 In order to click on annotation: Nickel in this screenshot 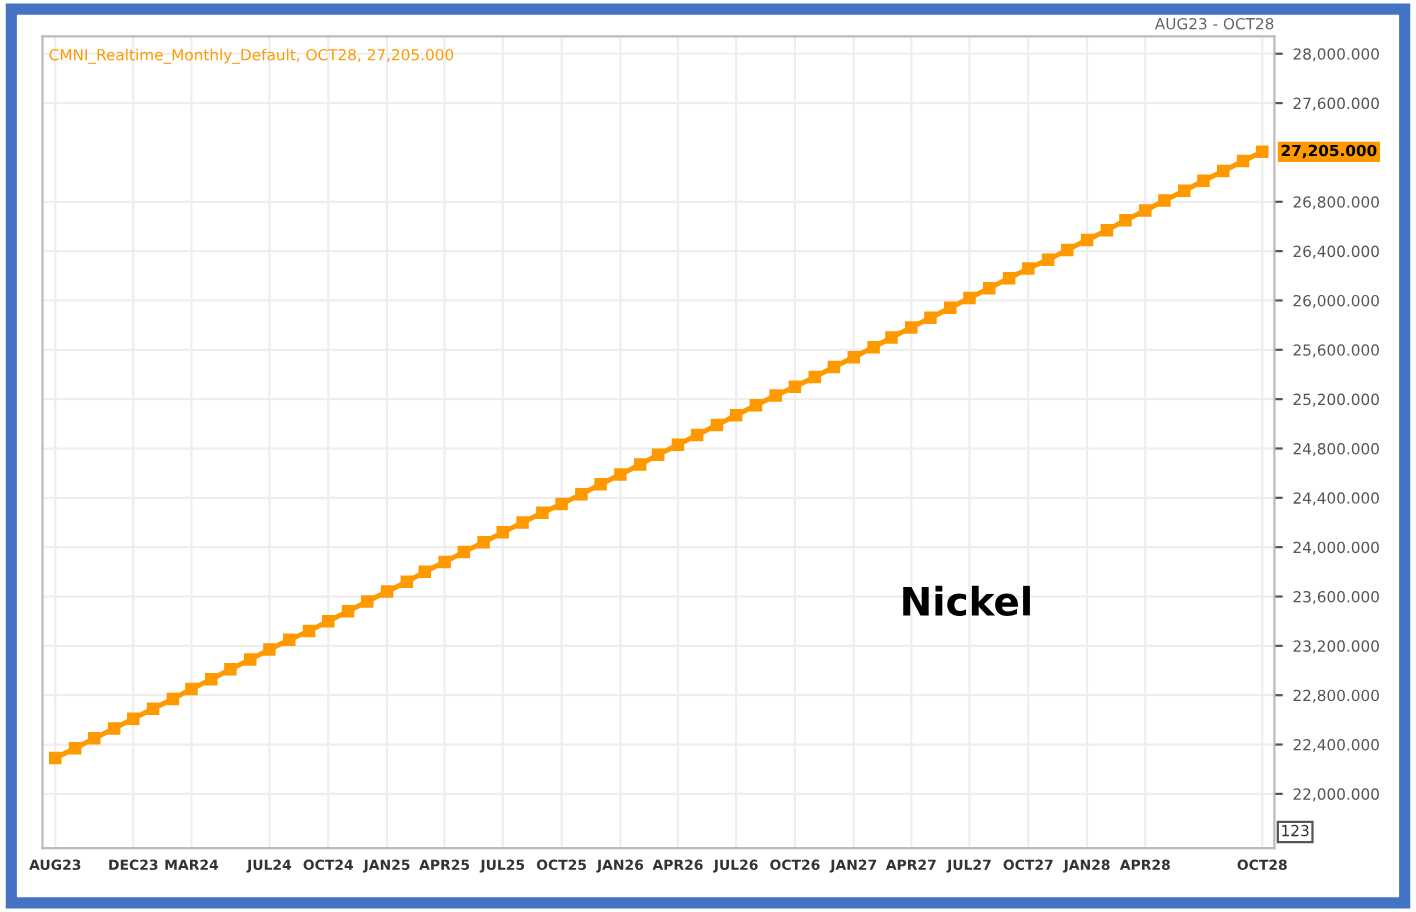, I will do `click(966, 600)`.